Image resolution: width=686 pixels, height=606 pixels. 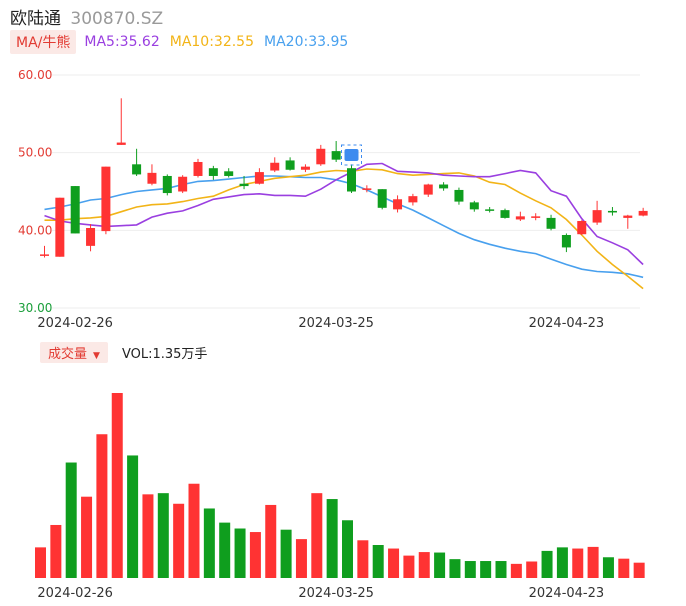 I want to click on event-marker-frame, so click(x=351, y=155).